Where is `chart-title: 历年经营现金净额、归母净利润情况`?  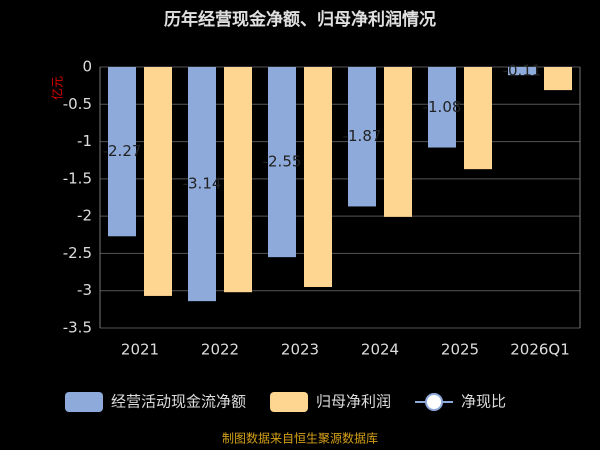
chart-title: 历年经营现金净额、归母净利润情况 is located at coordinates (300, 19).